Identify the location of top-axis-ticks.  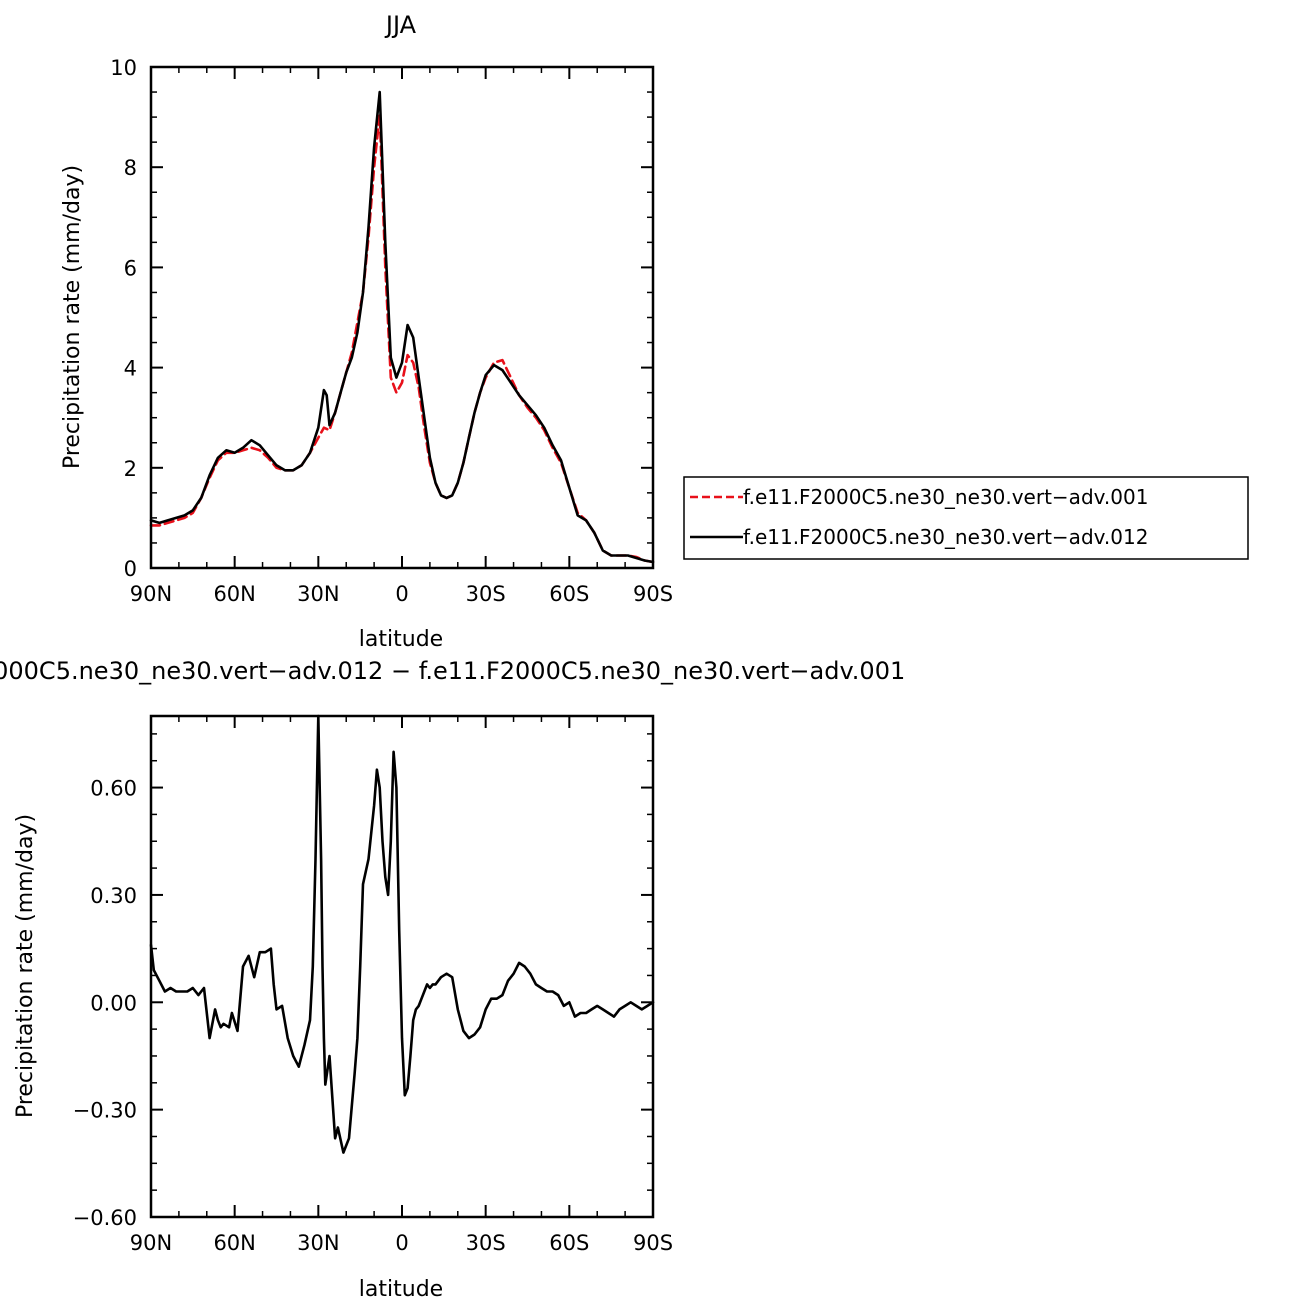
(402, 317).